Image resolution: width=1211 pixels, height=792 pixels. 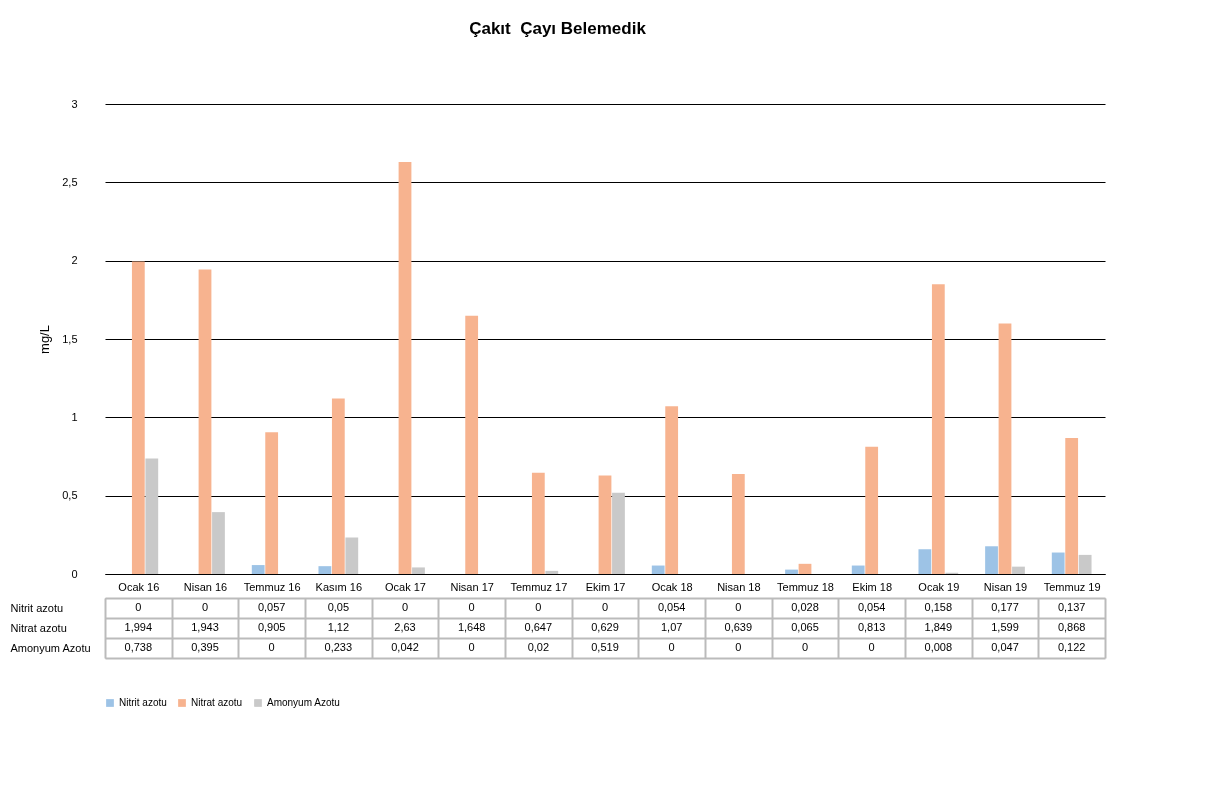 What do you see at coordinates (338, 607) in the screenshot?
I see `data-label: 0,05` at bounding box center [338, 607].